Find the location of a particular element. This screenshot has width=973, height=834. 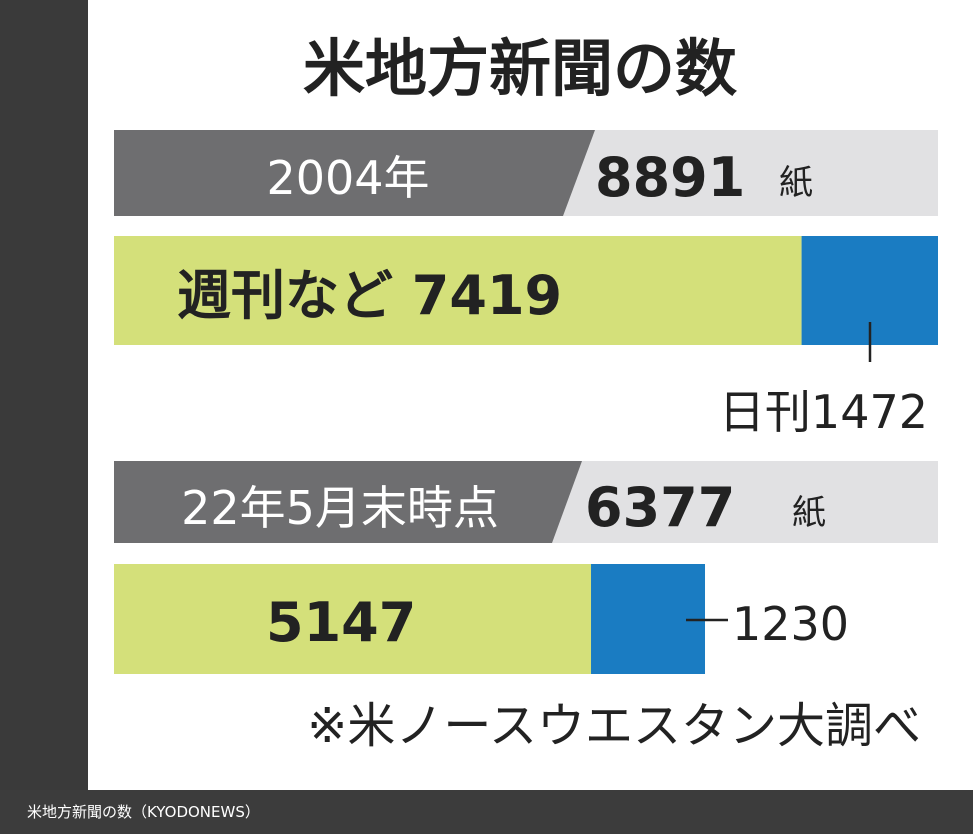

bar-weekly-2022 is located at coordinates (353, 619).